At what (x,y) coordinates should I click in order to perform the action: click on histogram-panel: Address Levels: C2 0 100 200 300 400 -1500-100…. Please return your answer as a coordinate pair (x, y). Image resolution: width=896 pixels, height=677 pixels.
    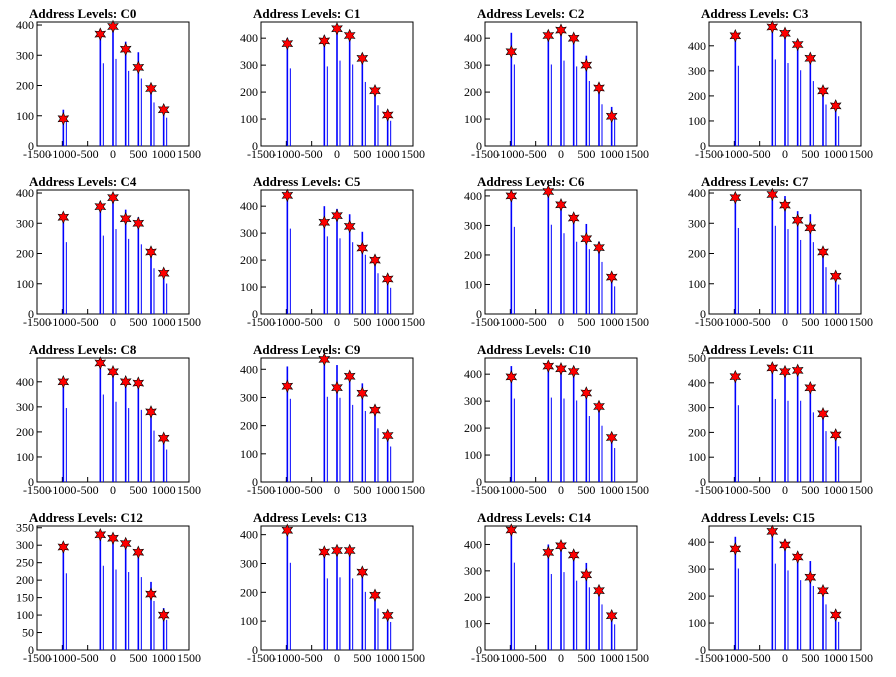
    Looking at the image, I should click on (556, 83).